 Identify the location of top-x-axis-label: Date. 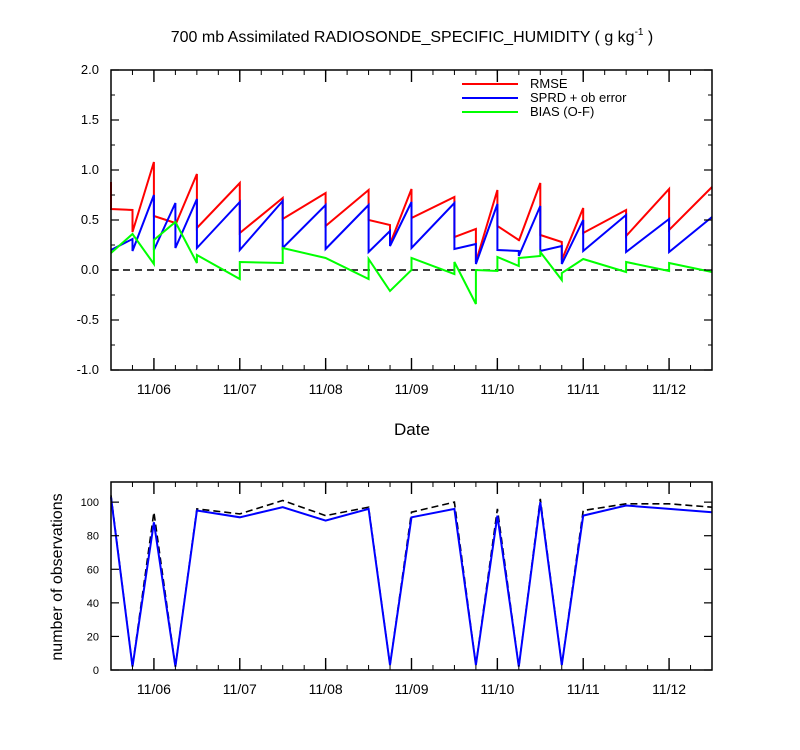
(412, 429).